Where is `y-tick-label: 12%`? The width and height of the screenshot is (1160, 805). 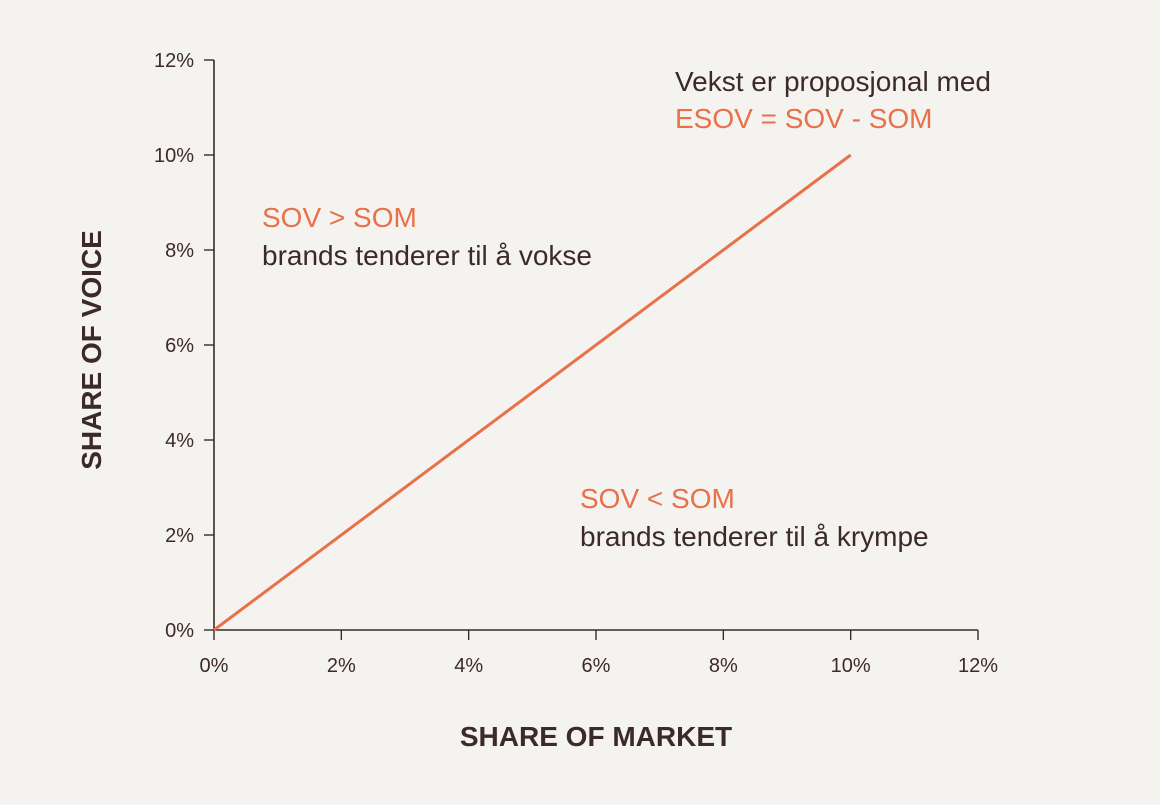
y-tick-label: 12% is located at coordinates (174, 61).